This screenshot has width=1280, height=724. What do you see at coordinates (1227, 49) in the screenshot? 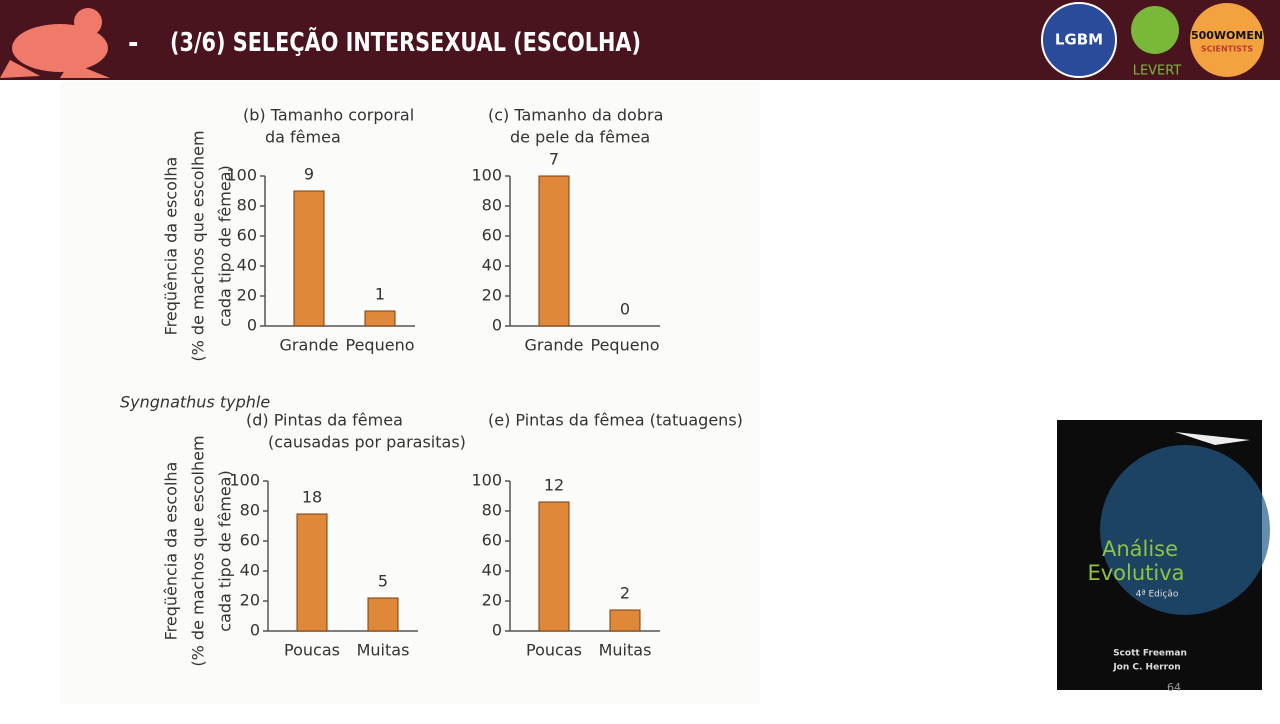
I see `women-text: SCIENTISTS` at bounding box center [1227, 49].